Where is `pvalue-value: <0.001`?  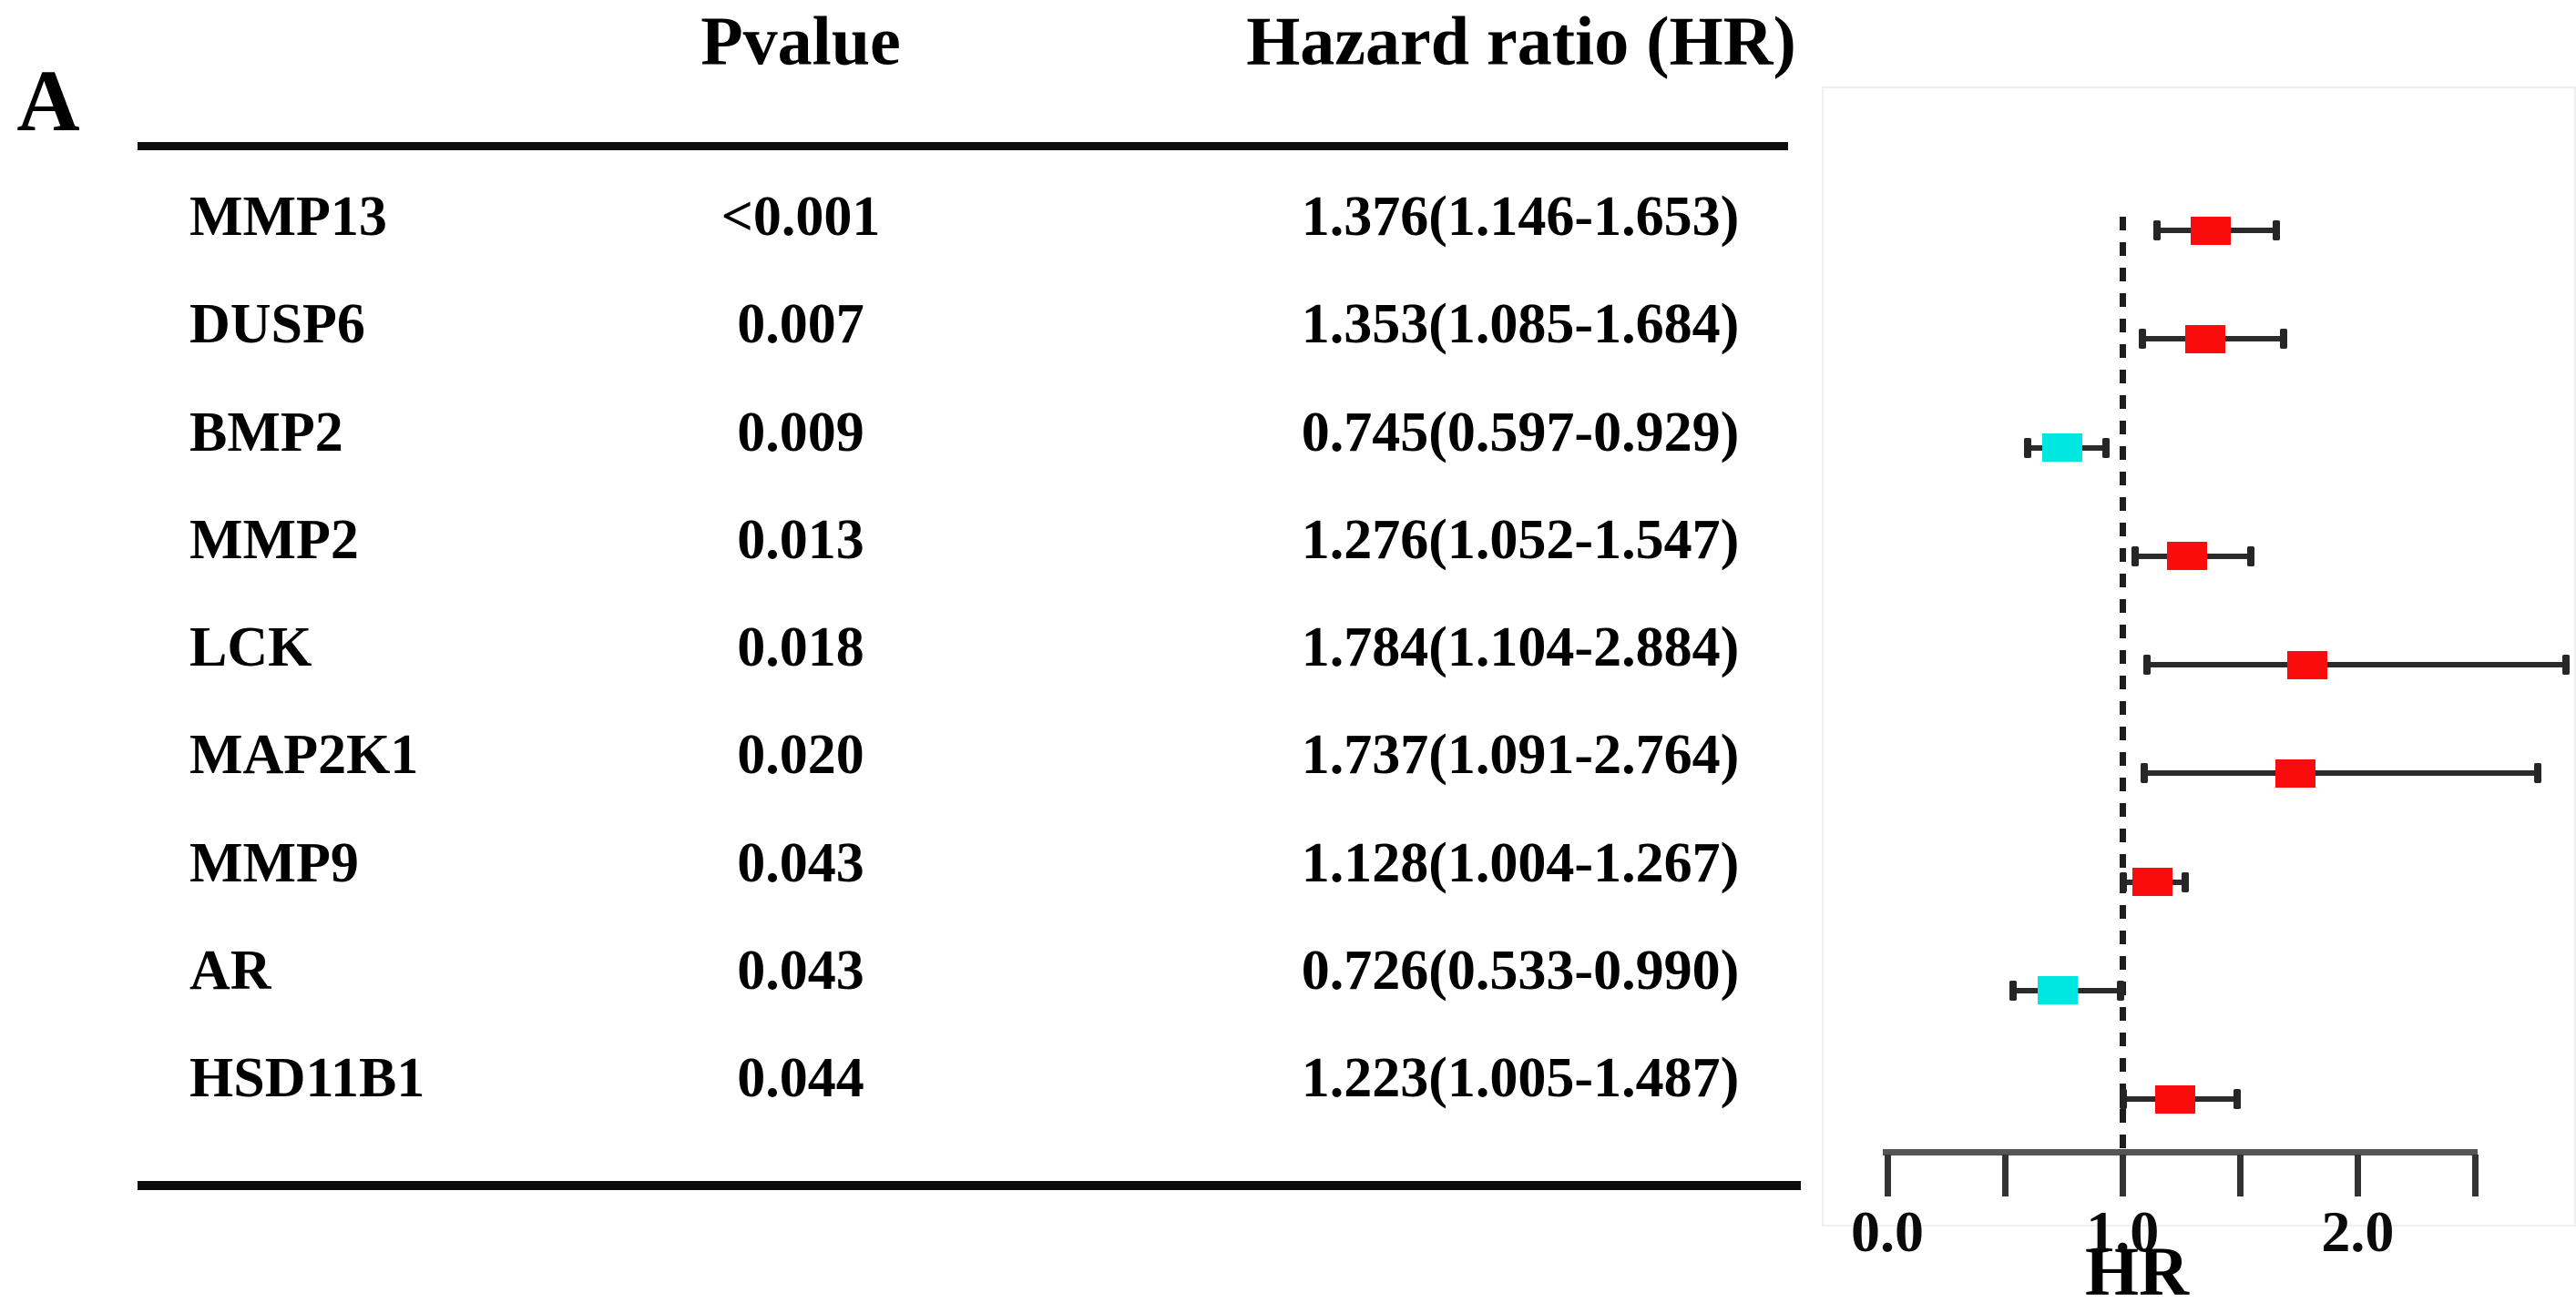 pvalue-value: <0.001 is located at coordinates (801, 217).